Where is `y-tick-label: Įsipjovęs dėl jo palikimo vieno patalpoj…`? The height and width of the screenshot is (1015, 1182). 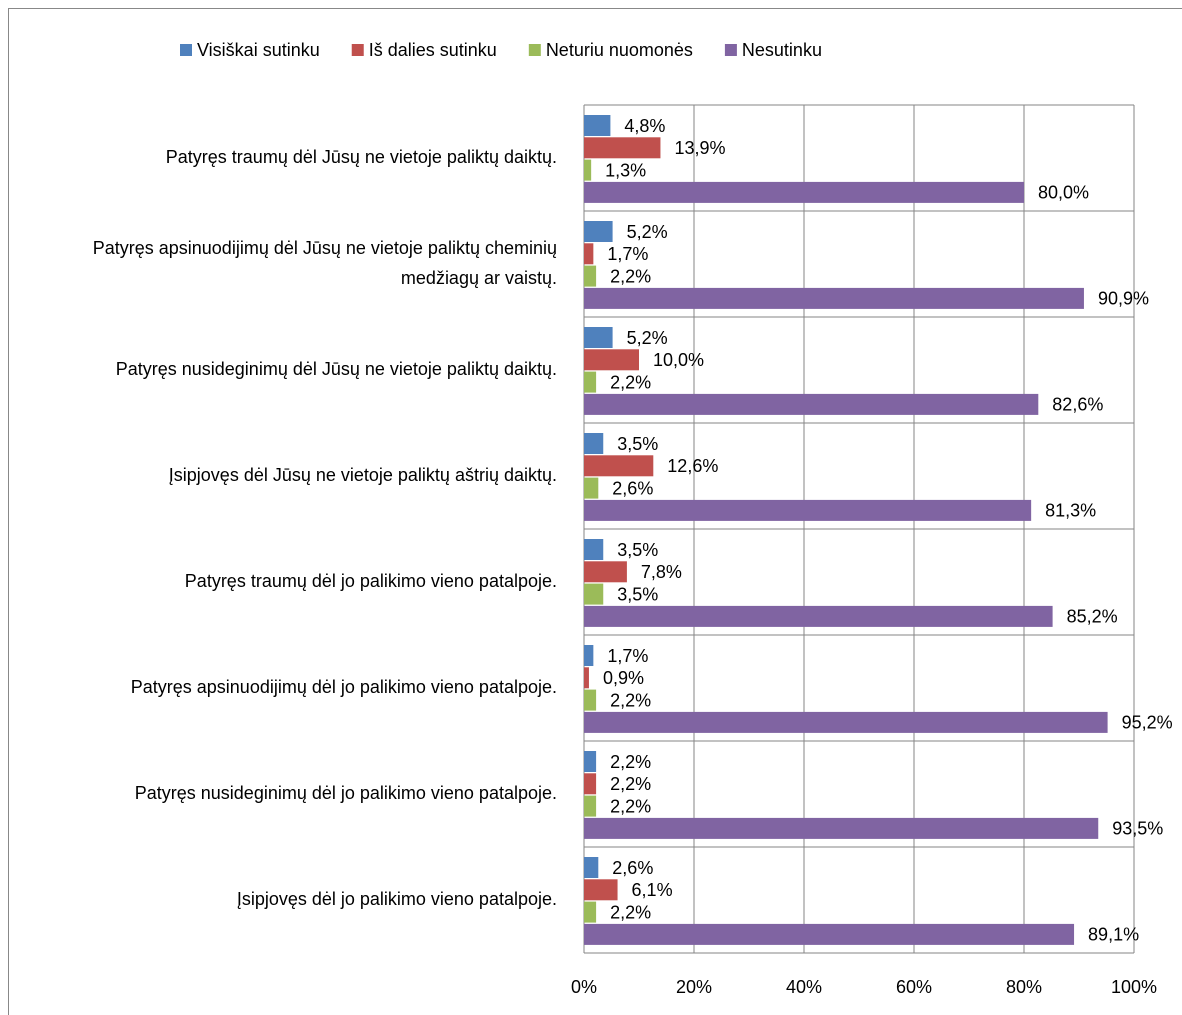 y-tick-label: Įsipjovęs dėl jo palikimo vieno patalpoj… is located at coordinates (397, 899).